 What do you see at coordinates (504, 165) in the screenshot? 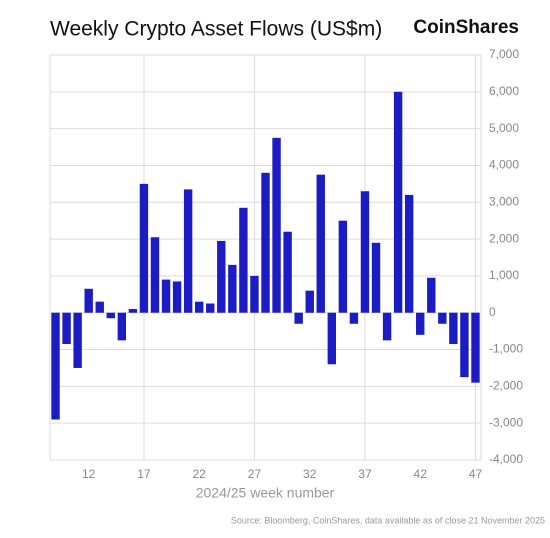
I see `y-tick-label: 4,000` at bounding box center [504, 165].